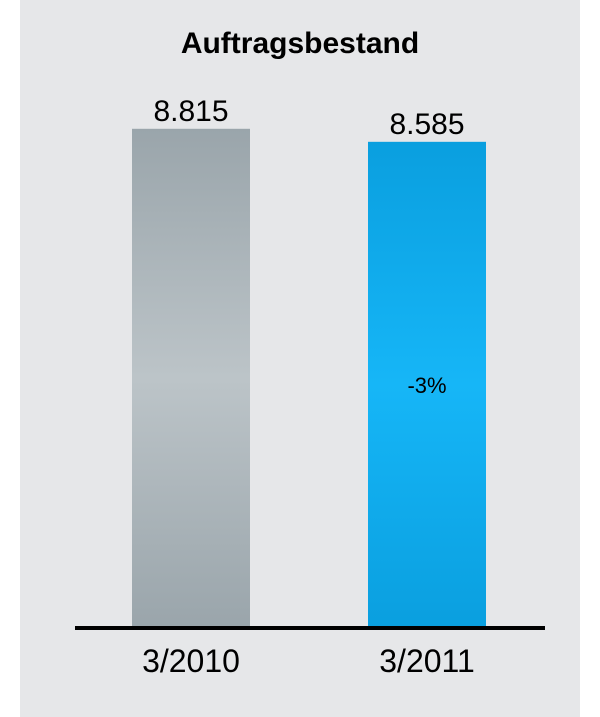 This screenshot has width=600, height=717. Describe the element at coordinates (427, 661) in the screenshot. I see `x-tick-label-3-2011: 3/2011` at that location.